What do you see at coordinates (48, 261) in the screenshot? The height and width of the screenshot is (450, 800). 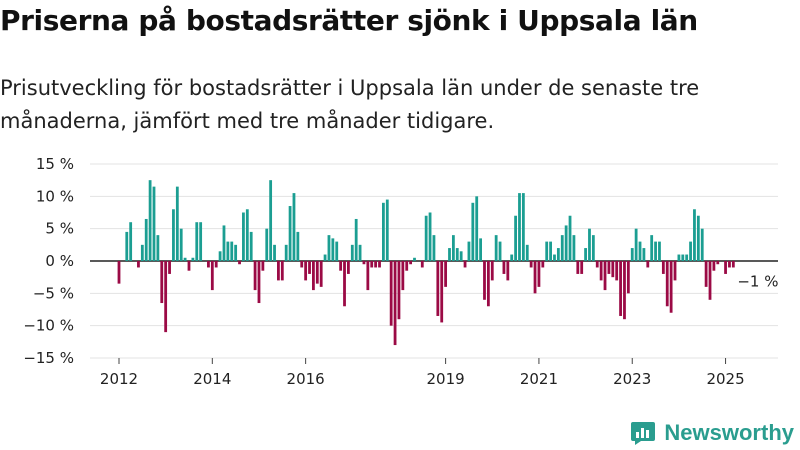 I see `y-axis: 15 % 10 % 5 % 0 % −5 % −10 % −15 %` at bounding box center [48, 261].